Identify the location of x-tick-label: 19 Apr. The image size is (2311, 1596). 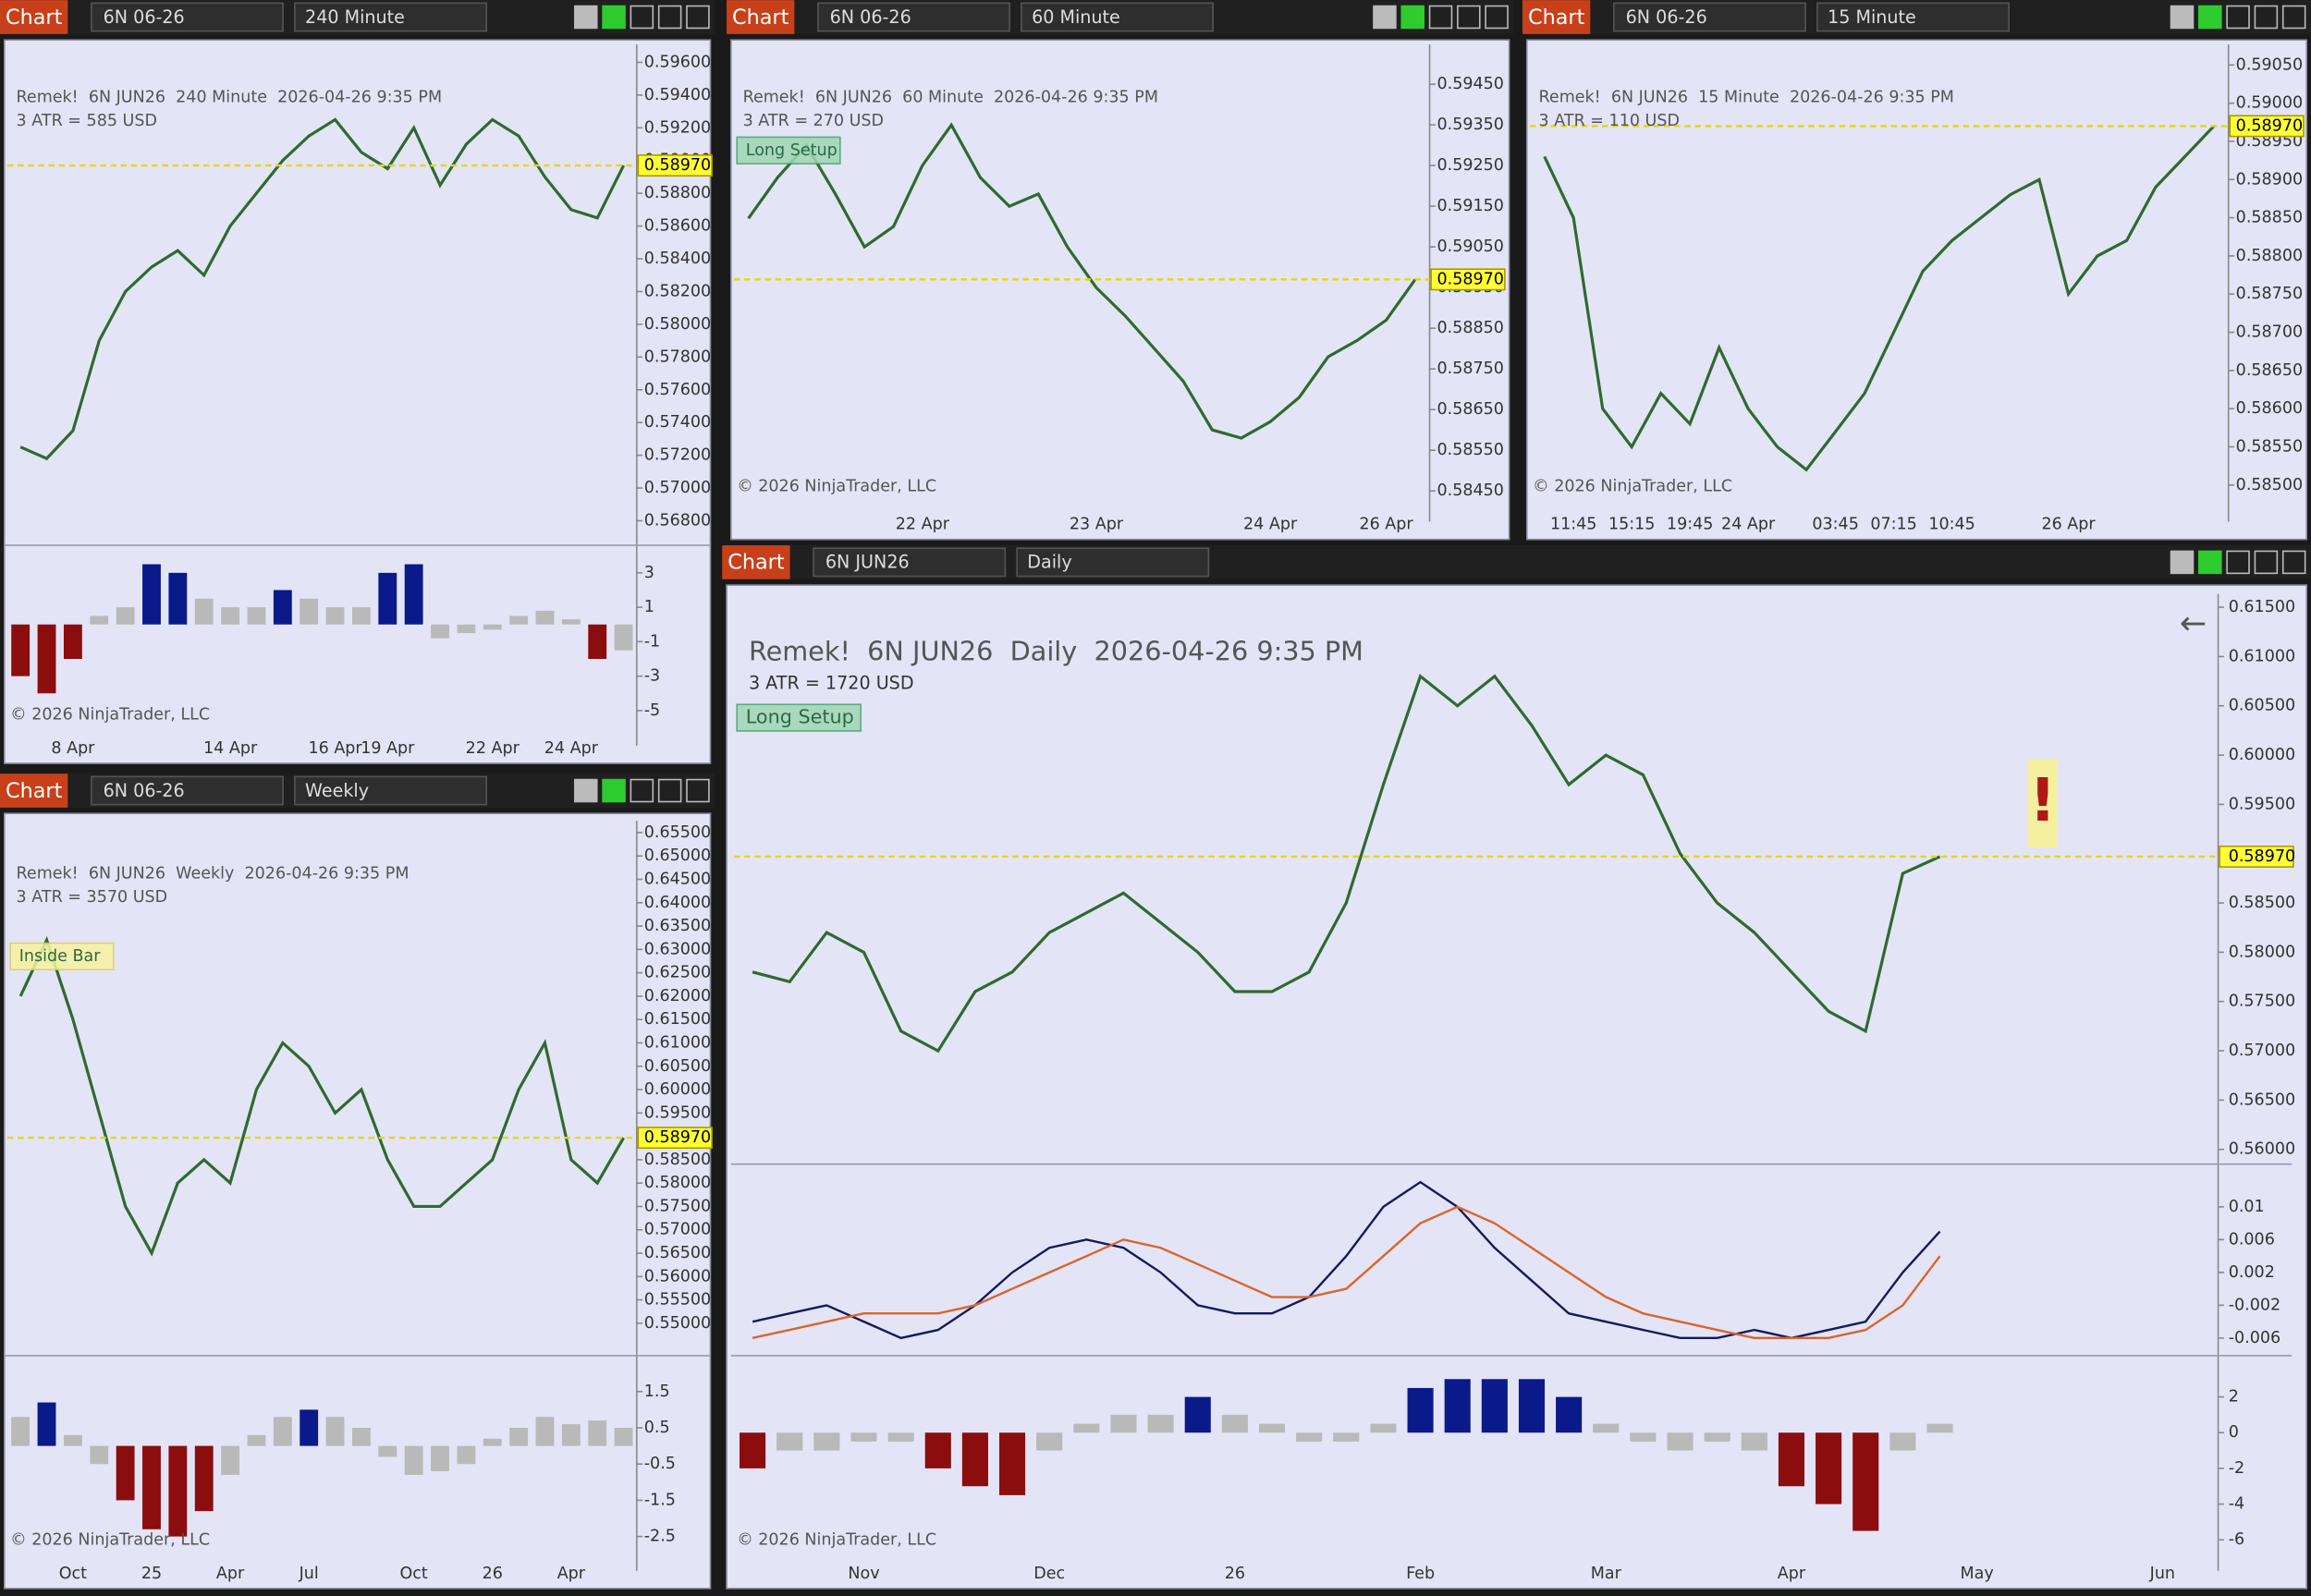
(388, 748).